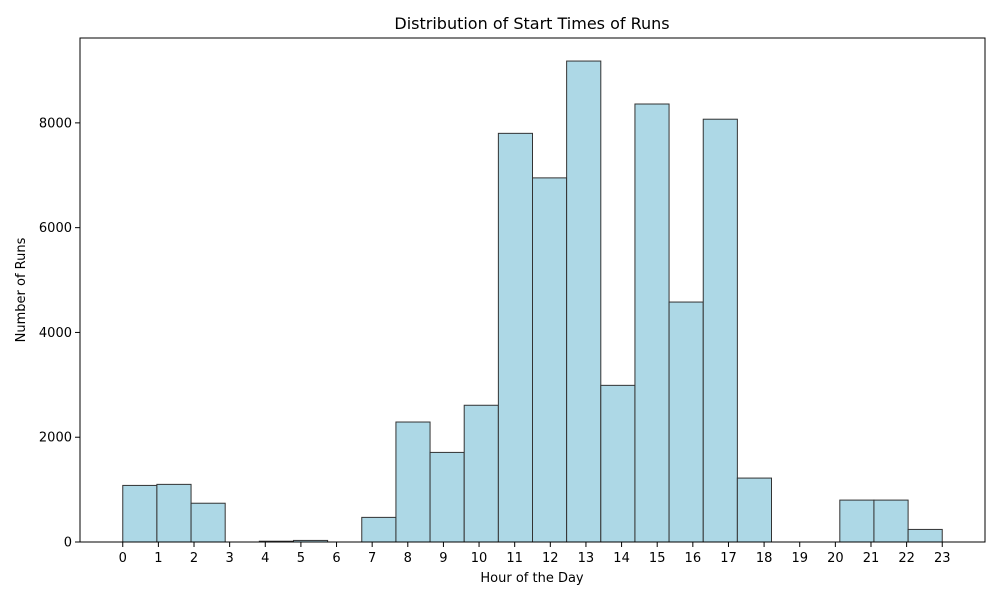  I want to click on x-tick-label: 23, so click(942, 558).